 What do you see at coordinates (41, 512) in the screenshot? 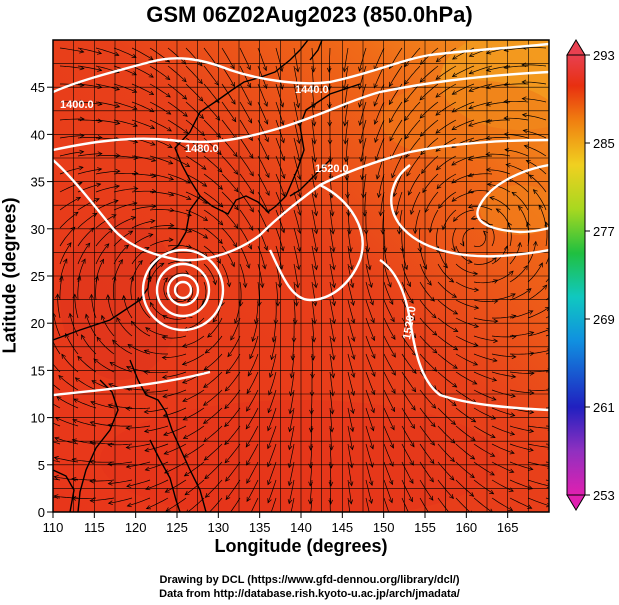
I see `y-tick-label: 0` at bounding box center [41, 512].